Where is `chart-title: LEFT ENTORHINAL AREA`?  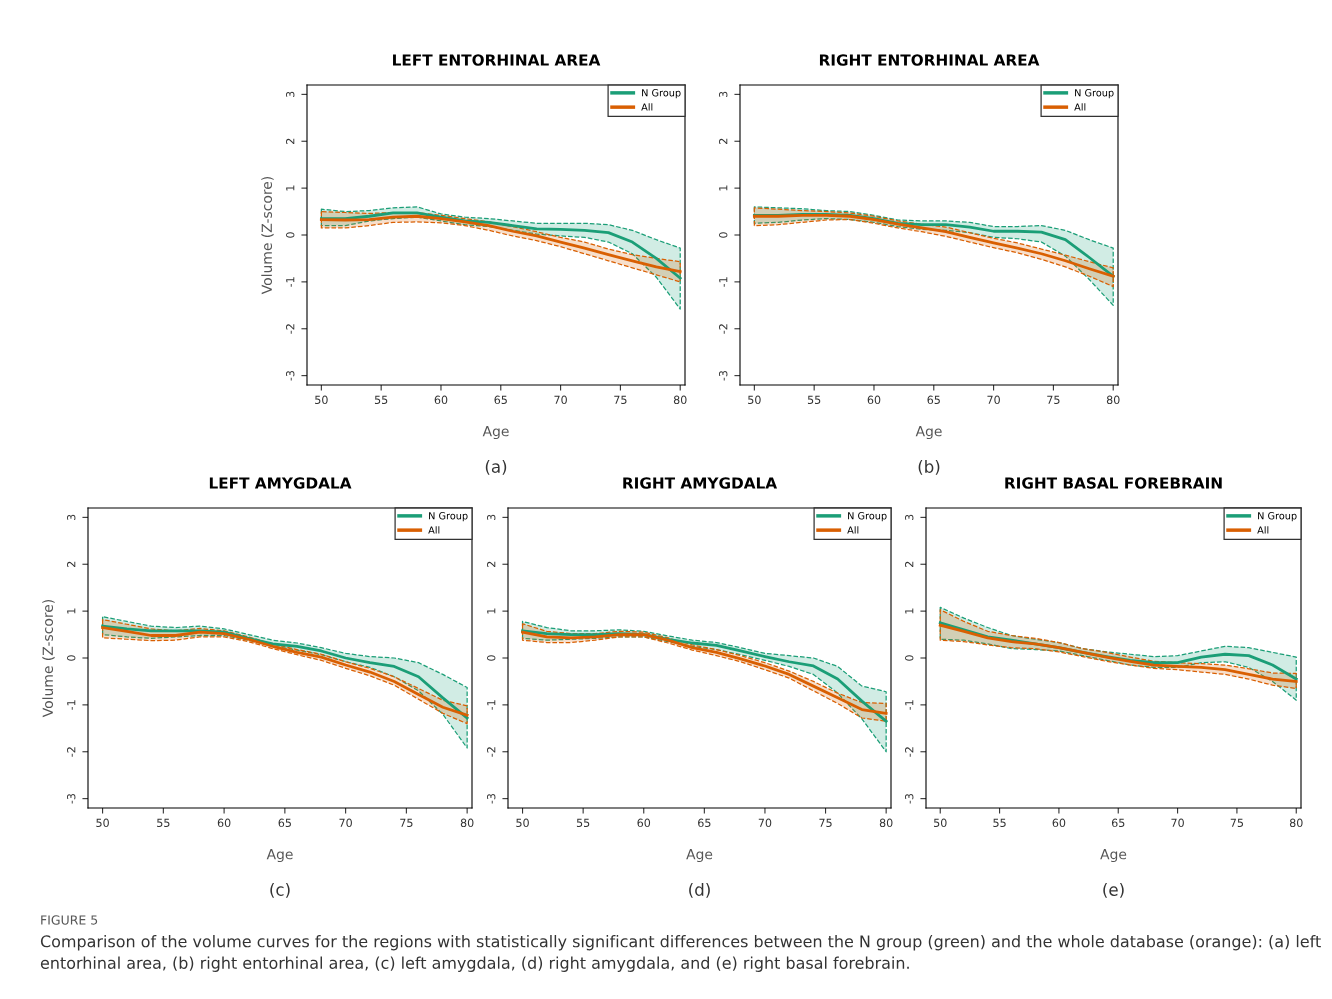
chart-title: LEFT ENTORHINAL AREA is located at coordinates (497, 60).